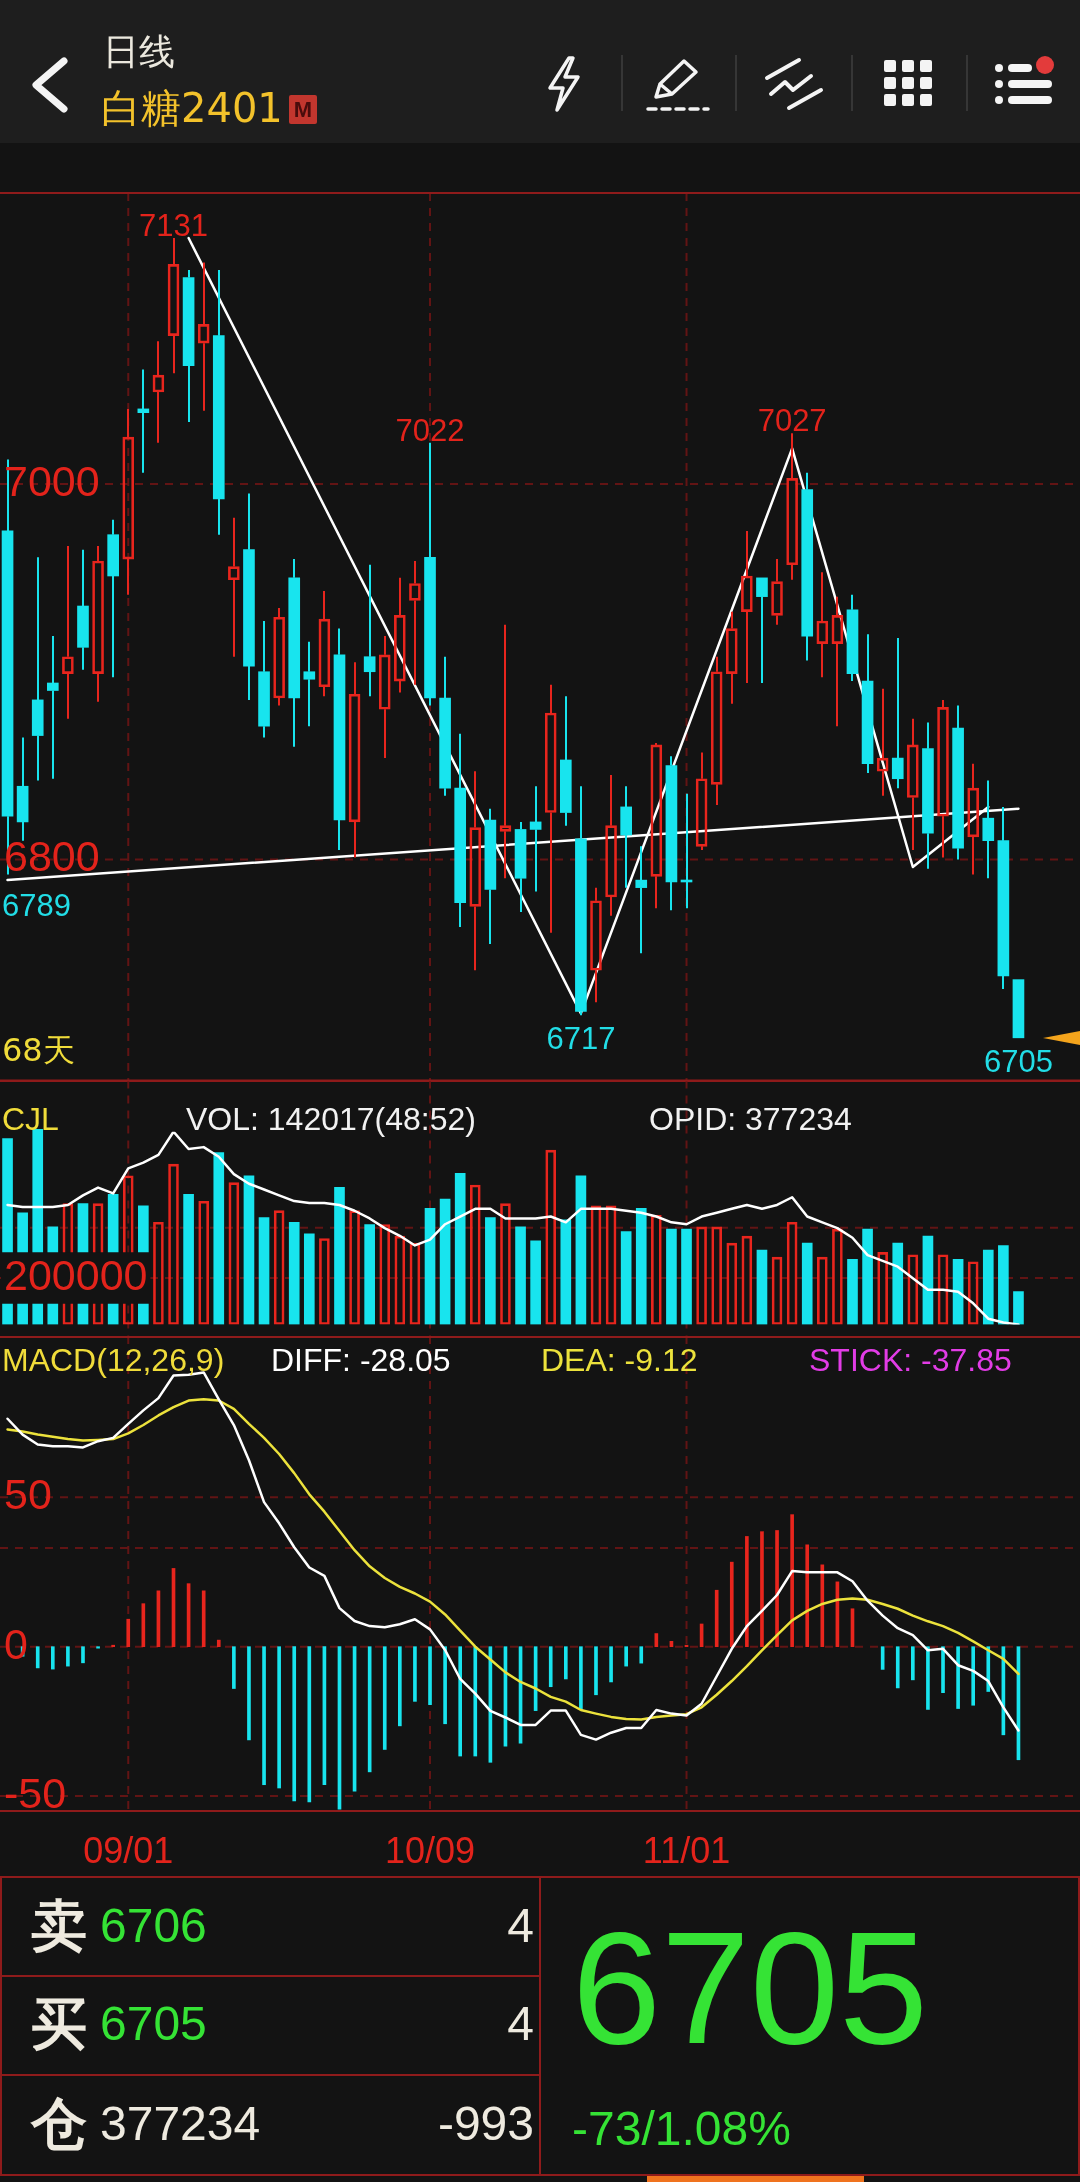  What do you see at coordinates (1018, 1061) in the screenshot?
I see `annotation: 6705` at bounding box center [1018, 1061].